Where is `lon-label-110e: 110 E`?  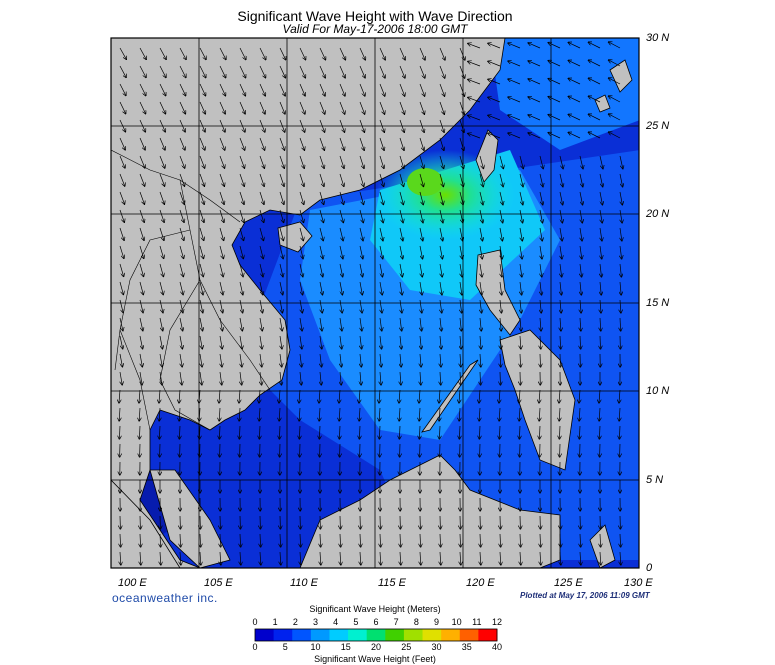 lon-label-110e: 110 E is located at coordinates (304, 583).